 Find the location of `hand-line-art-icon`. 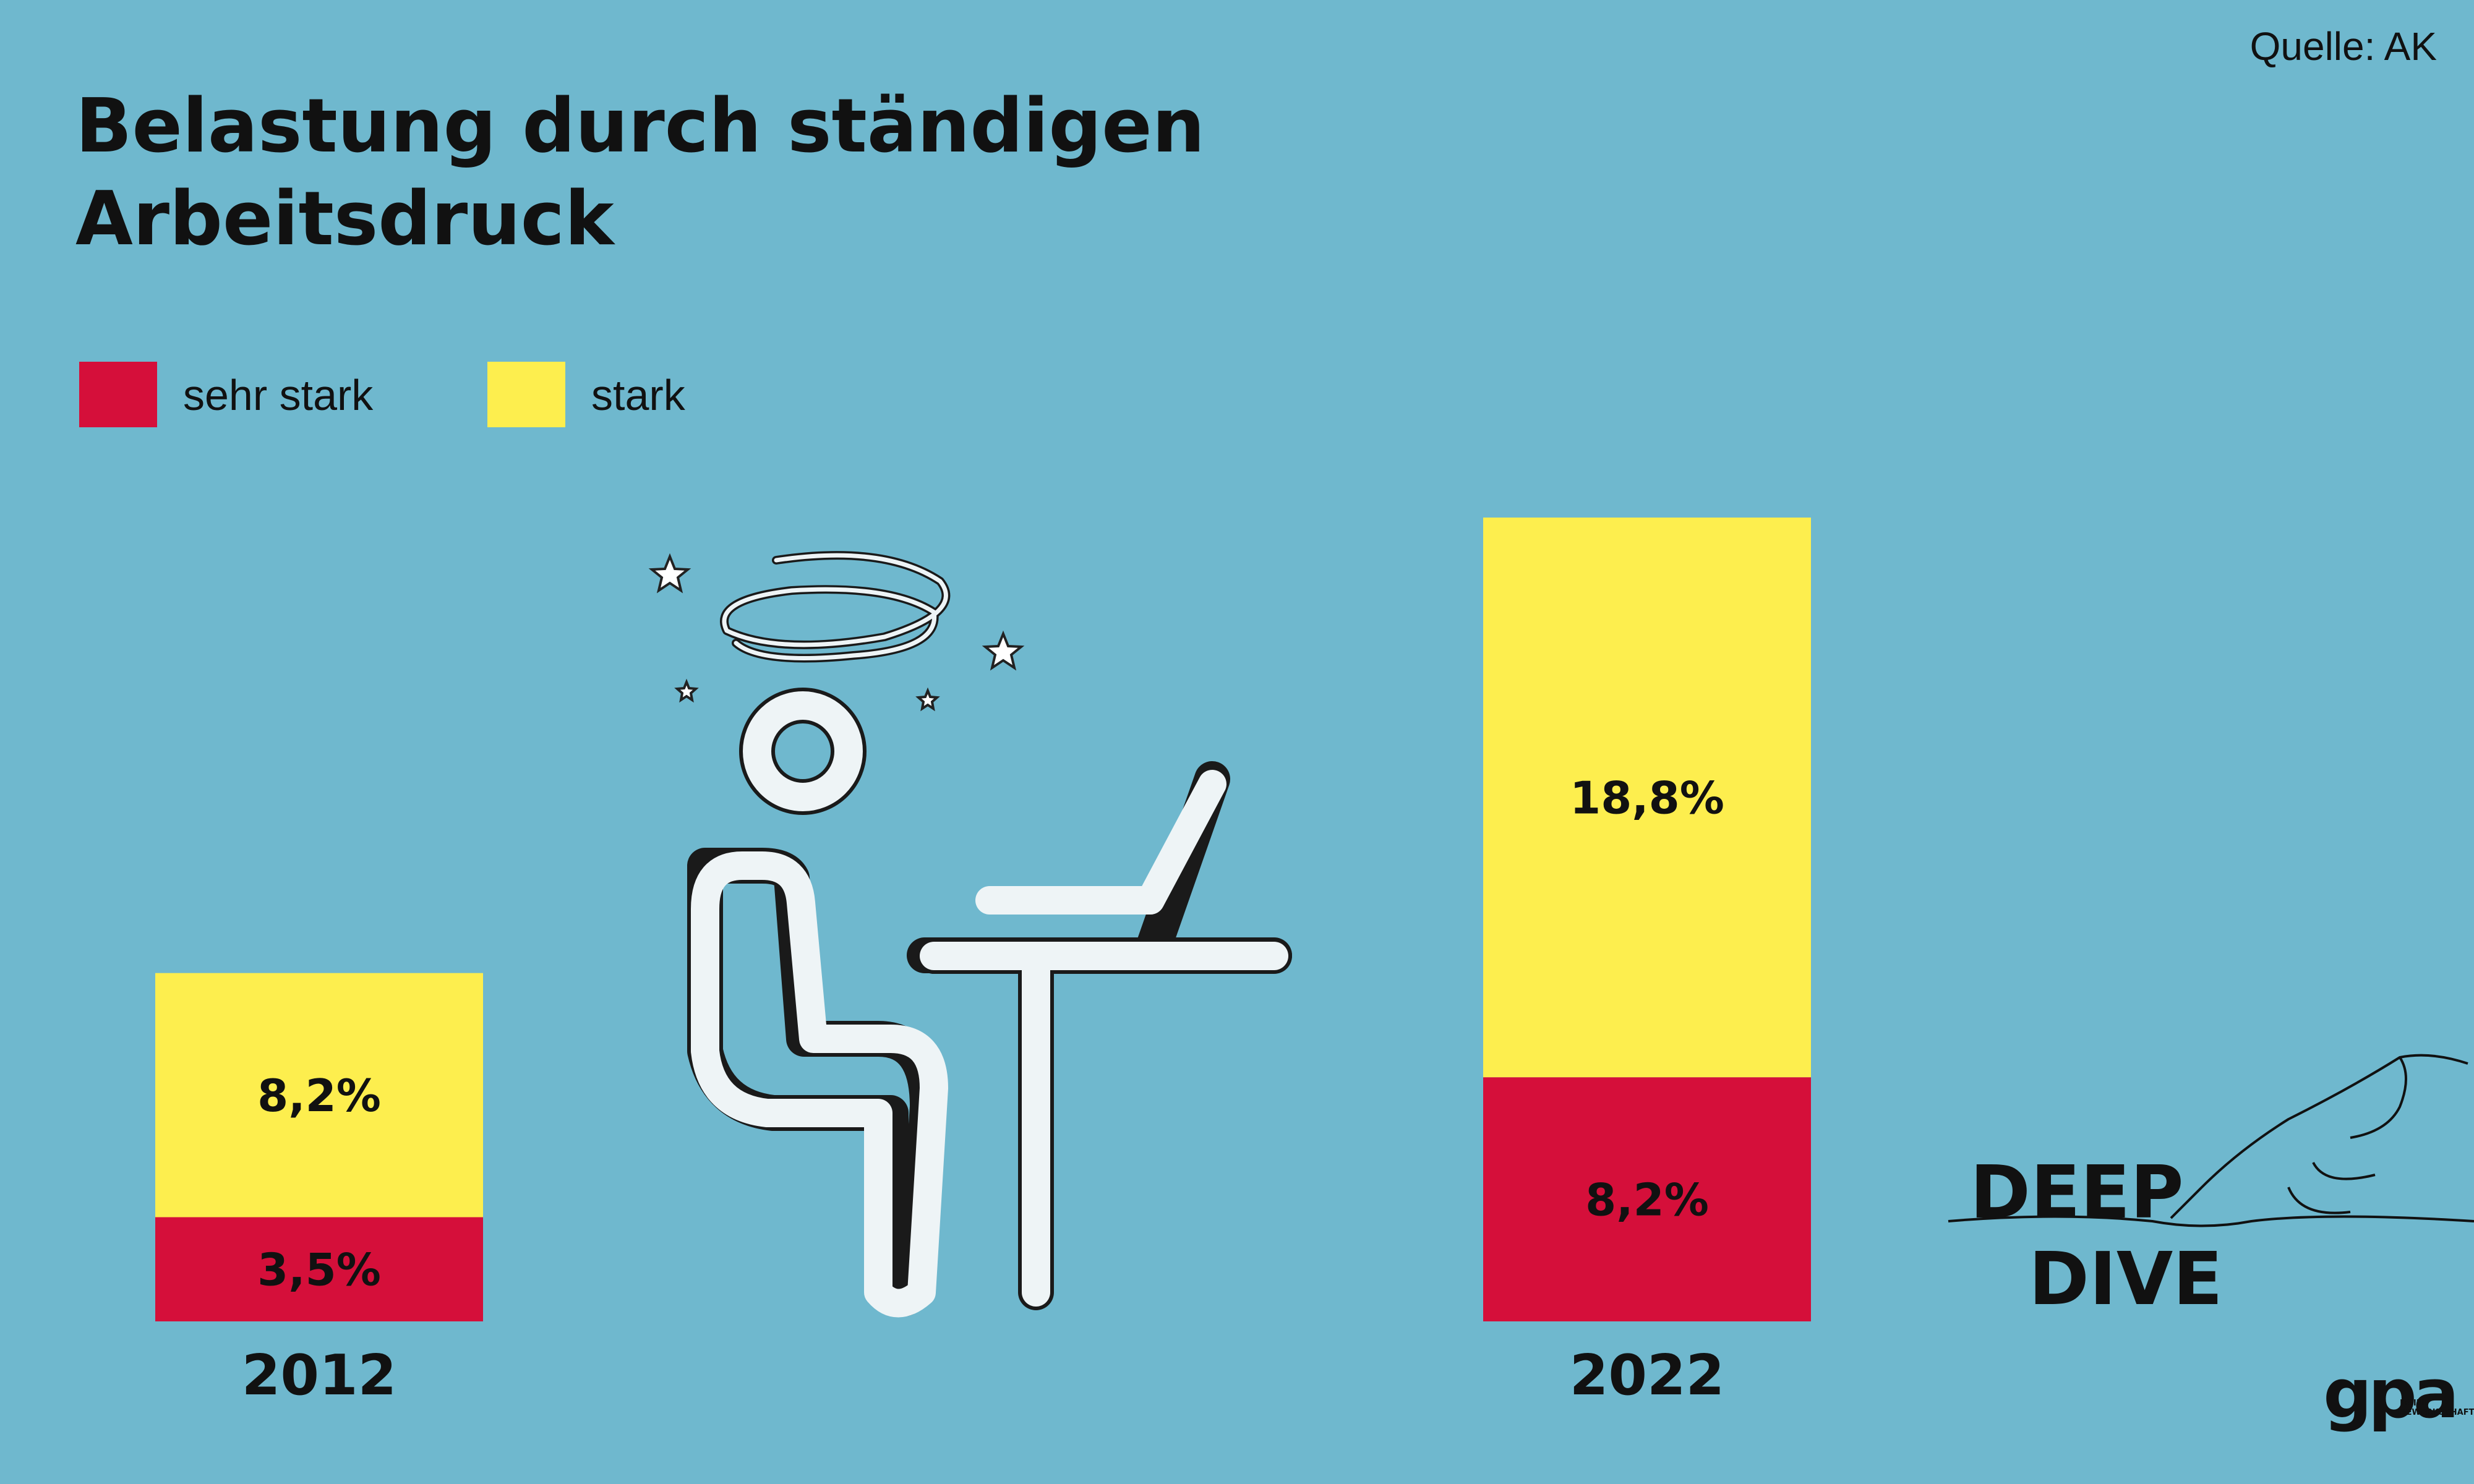

hand-line-art-icon is located at coordinates (2211, 1140).